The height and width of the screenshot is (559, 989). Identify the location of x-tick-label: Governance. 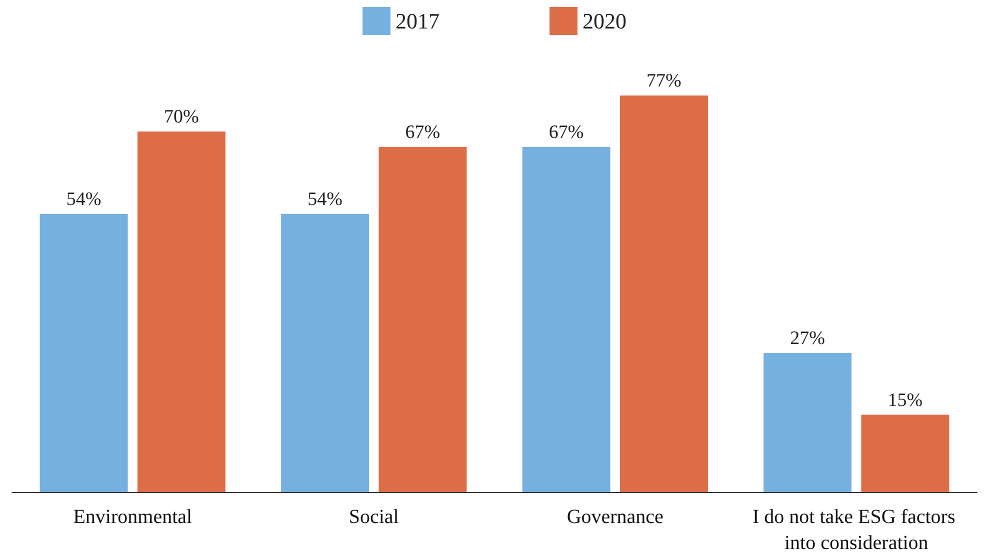
(615, 517).